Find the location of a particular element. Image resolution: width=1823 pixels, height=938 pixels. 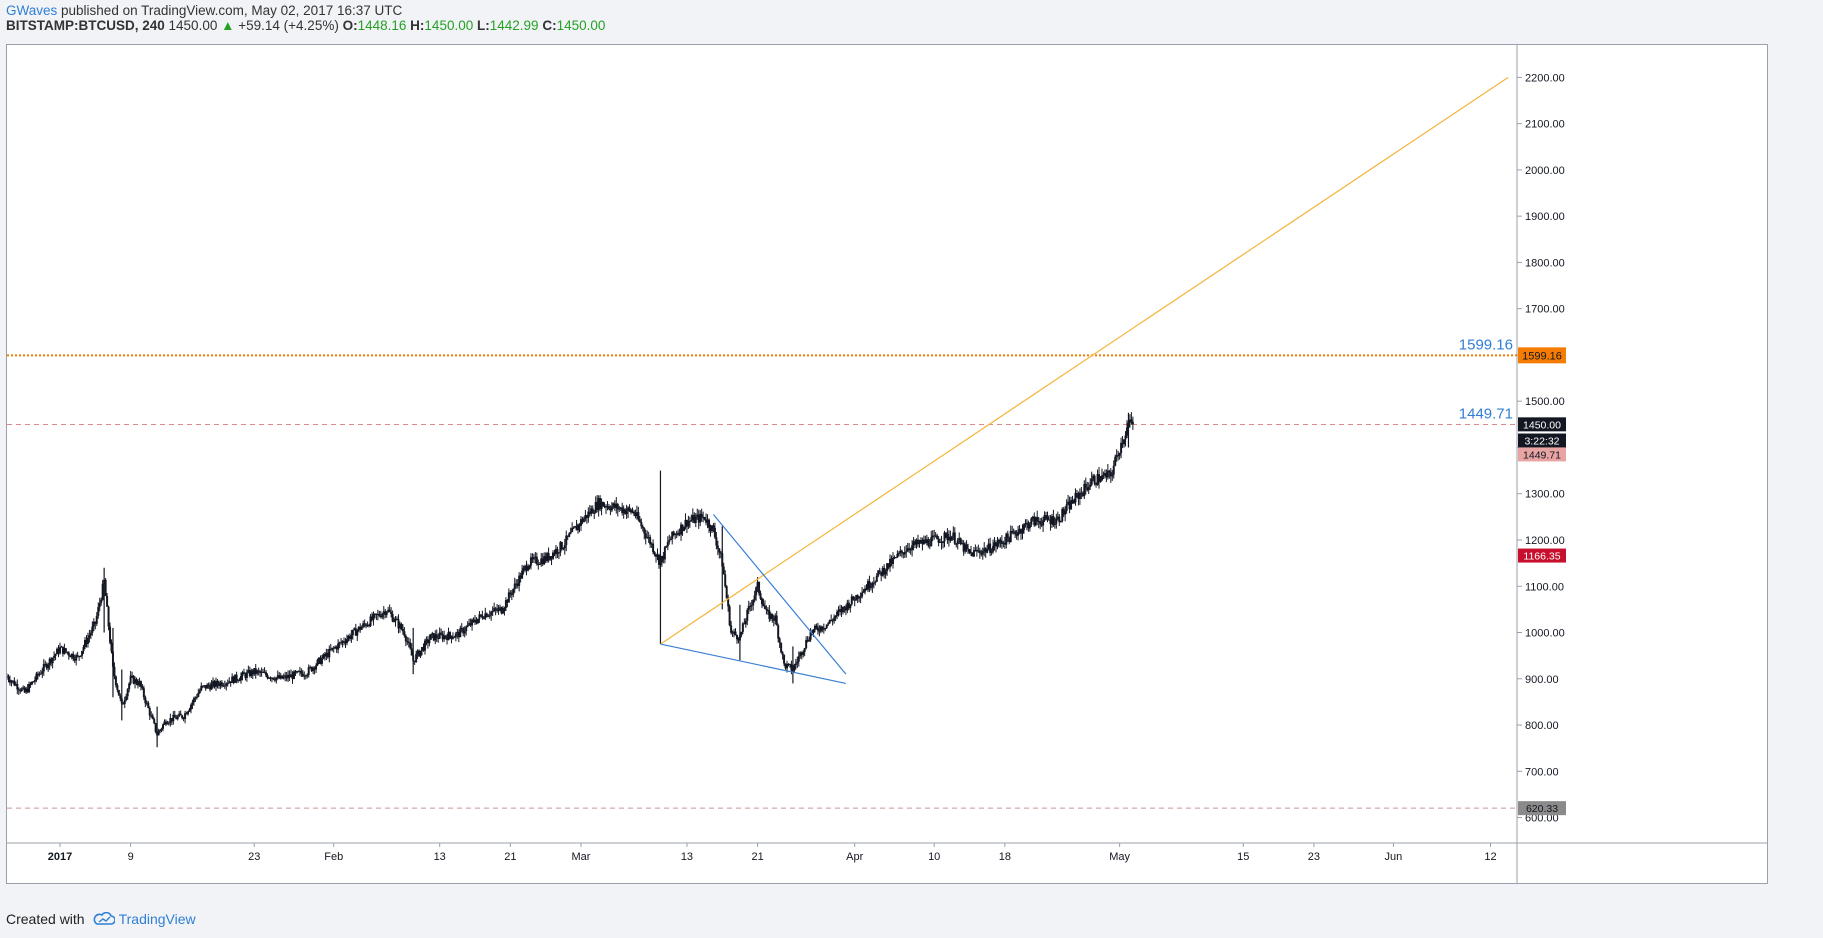

time-tick-label: 21 is located at coordinates (757, 857).